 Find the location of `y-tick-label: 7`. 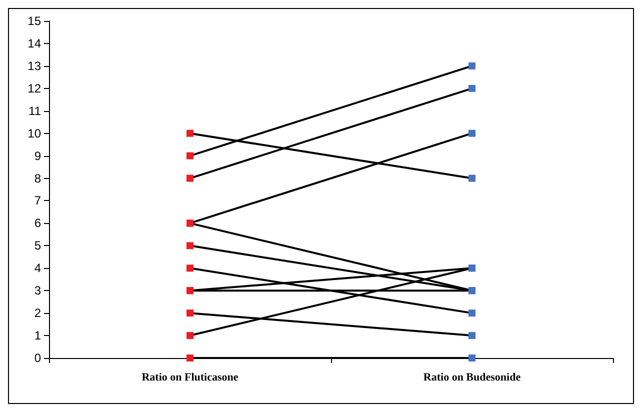

y-tick-label: 7 is located at coordinates (38, 201).